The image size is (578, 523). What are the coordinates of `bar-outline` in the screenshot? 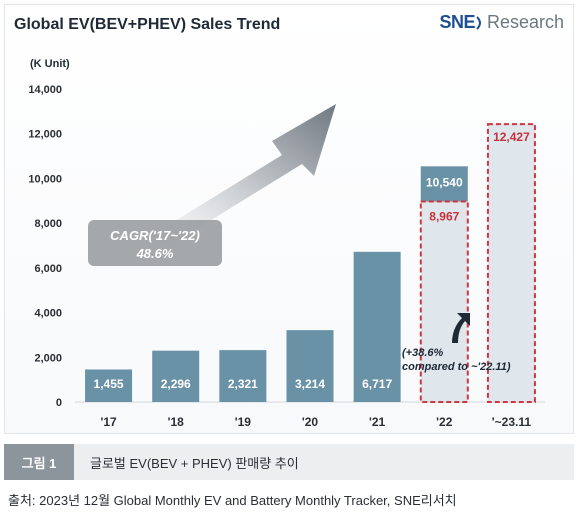 It's located at (511, 263).